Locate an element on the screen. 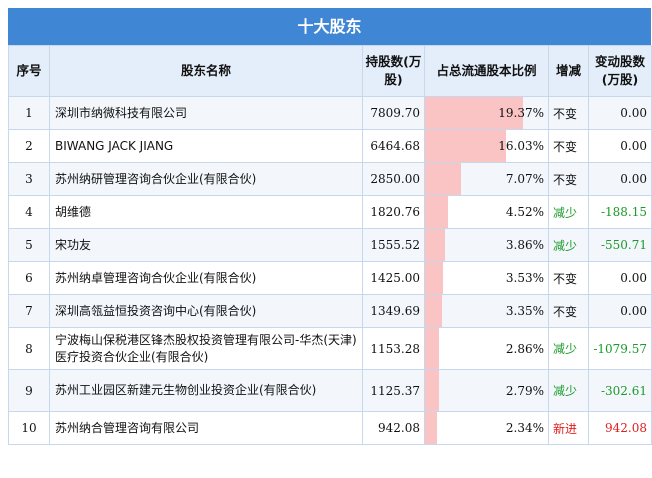 The width and height of the screenshot is (652, 478). shareholder-name: 苏州工业园区新建元生物创业投资企业(有限合伙) is located at coordinates (206, 390).